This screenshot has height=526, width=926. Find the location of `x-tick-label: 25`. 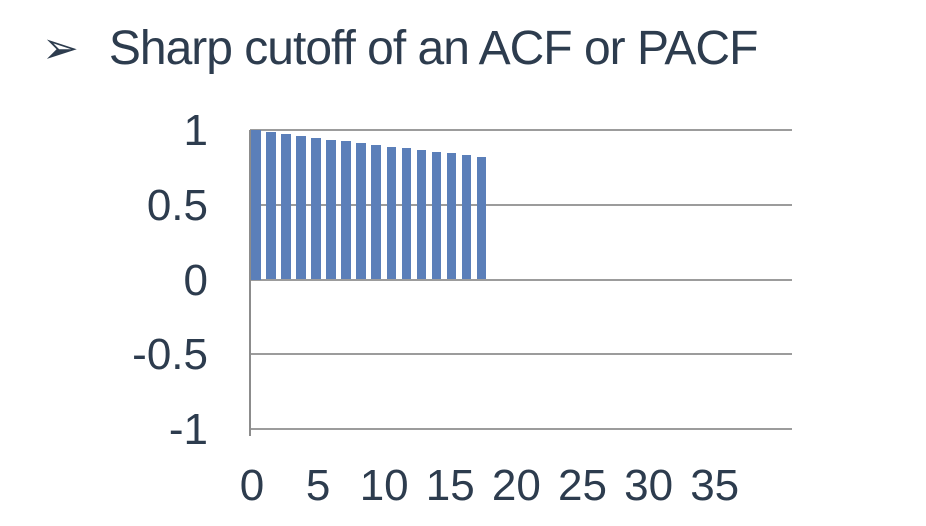

x-tick-label: 25 is located at coordinates (582, 485).